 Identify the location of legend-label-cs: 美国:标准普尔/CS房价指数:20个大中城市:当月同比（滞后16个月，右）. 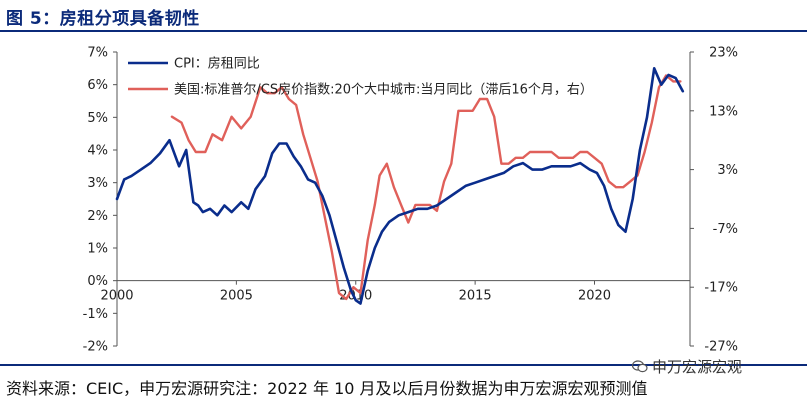
(383, 90).